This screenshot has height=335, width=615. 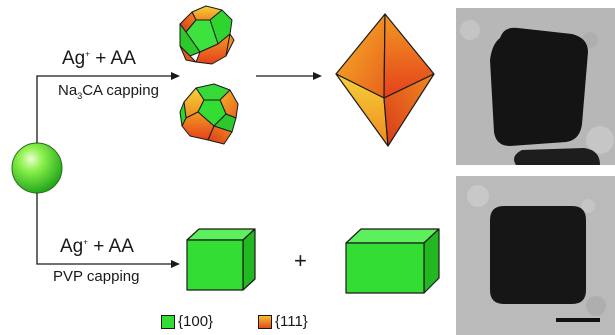 I want to click on bottom-reagent-label: Ag+ + AA, so click(x=97, y=246).